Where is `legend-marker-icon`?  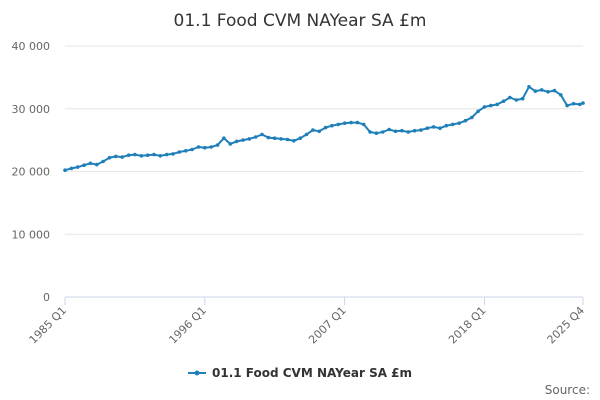
legend-marker-icon is located at coordinates (197, 373).